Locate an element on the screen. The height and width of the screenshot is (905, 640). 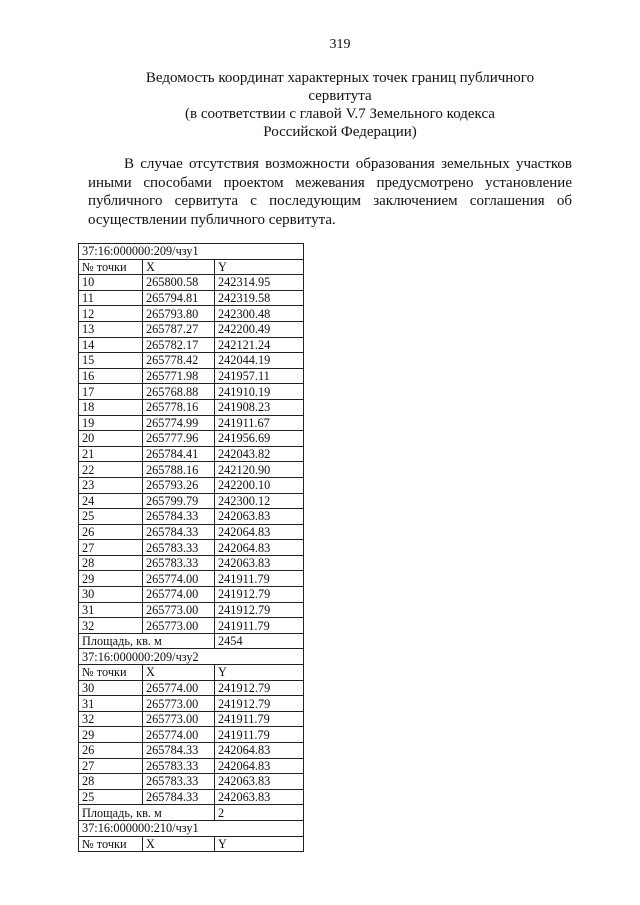
table-row: 29 265774.00 241911.79 is located at coordinates (191, 734).